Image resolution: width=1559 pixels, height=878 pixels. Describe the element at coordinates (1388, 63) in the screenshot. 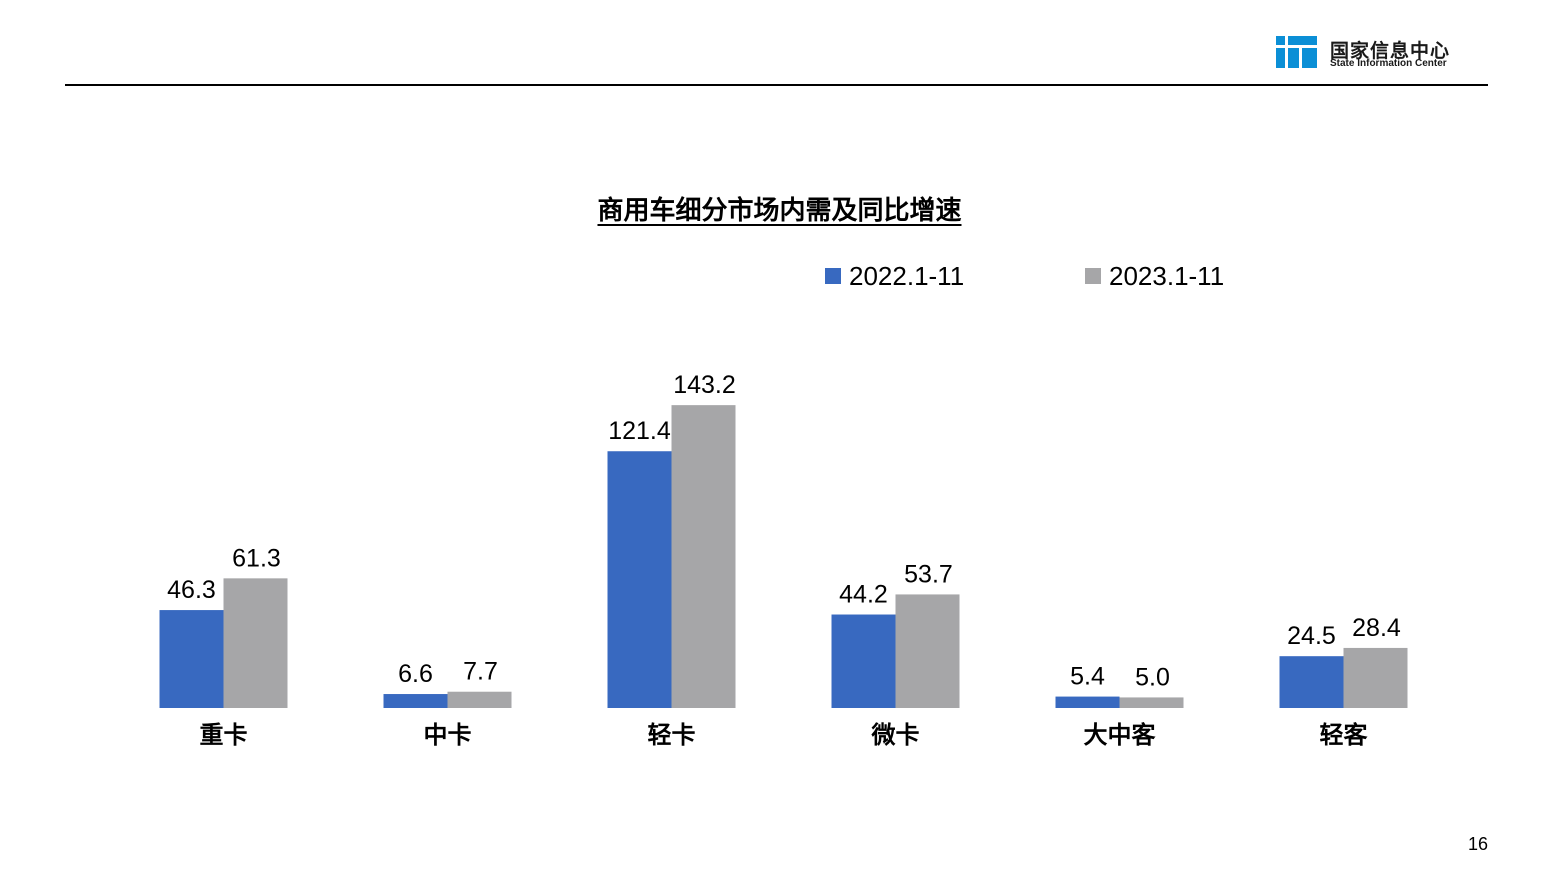

I see `logo-name-en: State Information Center` at that location.